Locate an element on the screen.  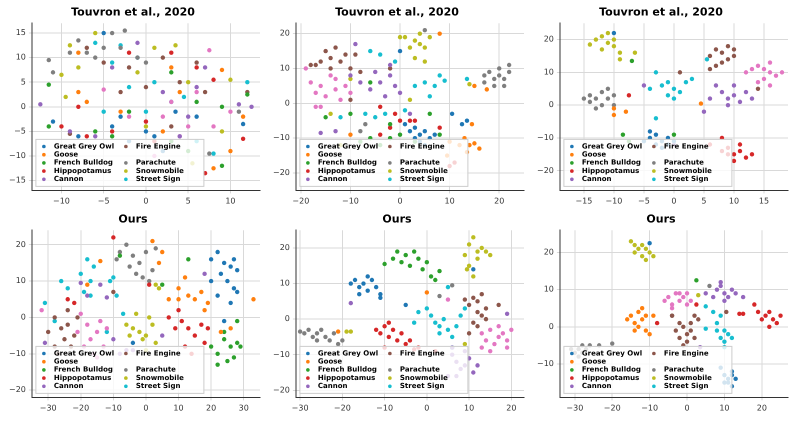
x-tick-label: 30 is located at coordinates (243, 407).